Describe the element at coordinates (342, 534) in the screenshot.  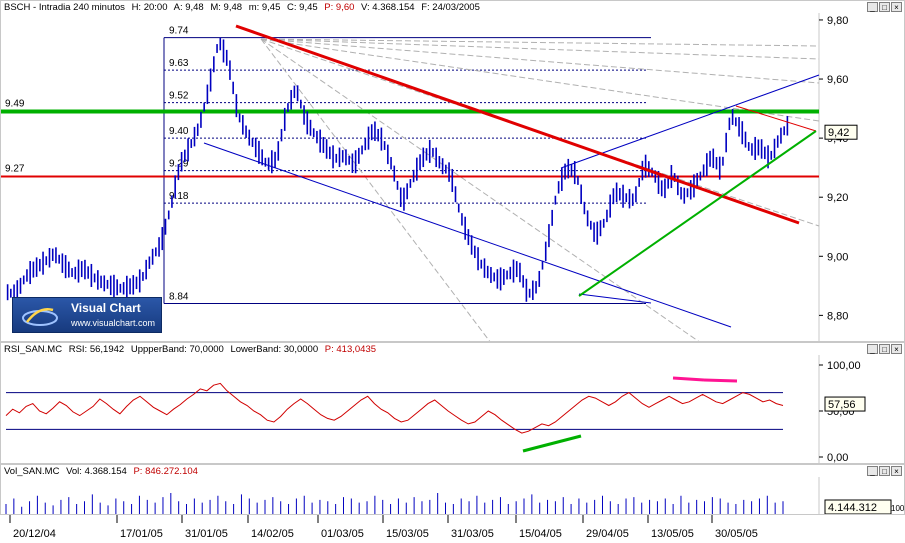
I see `date-tick-label: 01/03/05` at that location.